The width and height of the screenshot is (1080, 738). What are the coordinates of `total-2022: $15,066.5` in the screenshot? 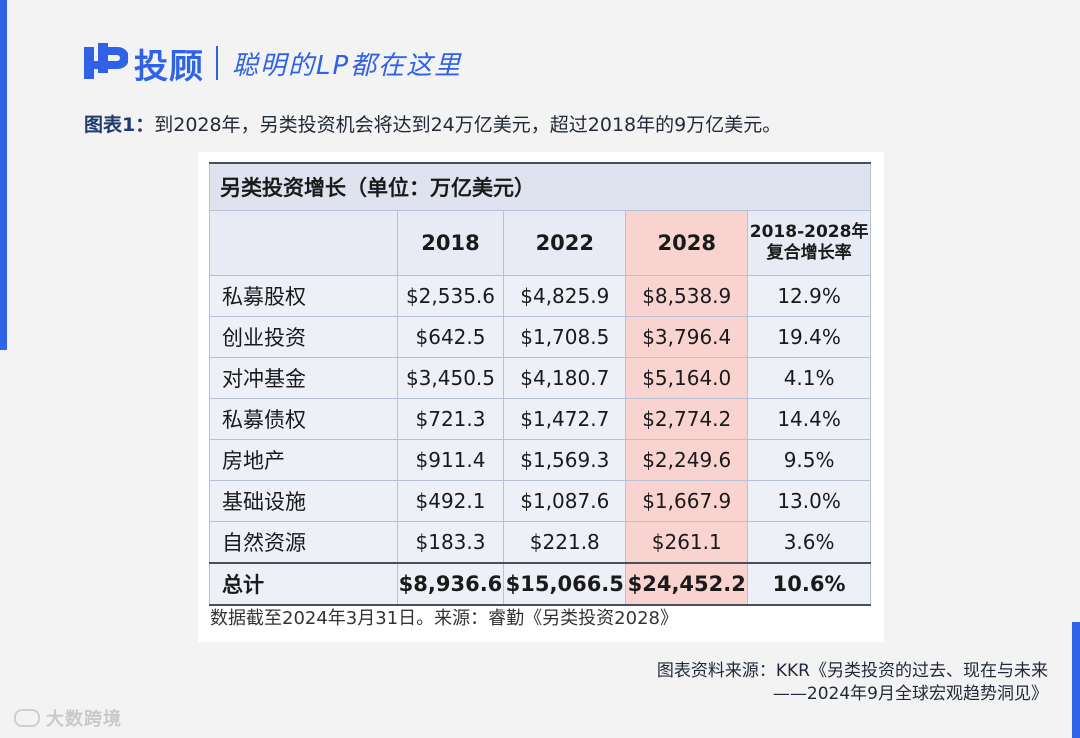 It's located at (565, 584).